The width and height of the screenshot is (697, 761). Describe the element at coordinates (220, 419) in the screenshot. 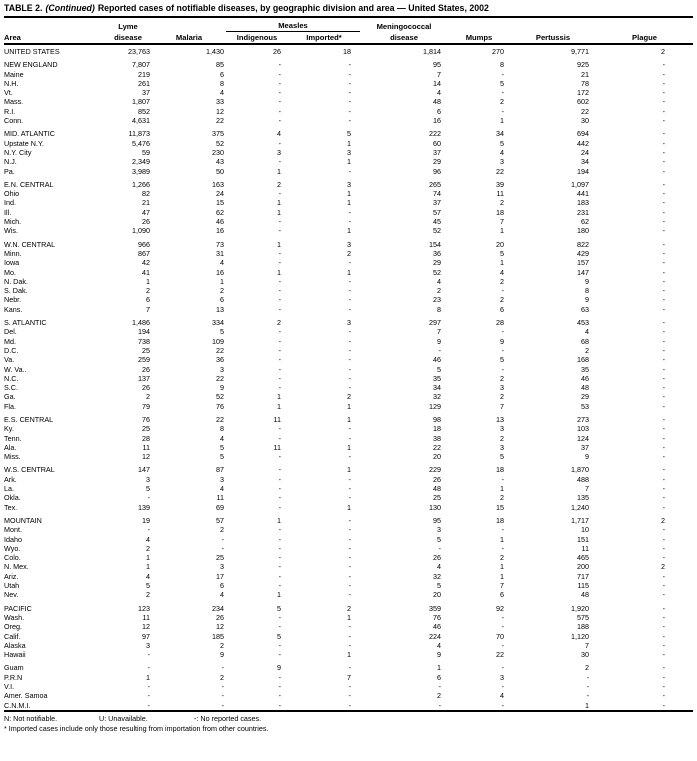

I see `value-cell: 22` at that location.